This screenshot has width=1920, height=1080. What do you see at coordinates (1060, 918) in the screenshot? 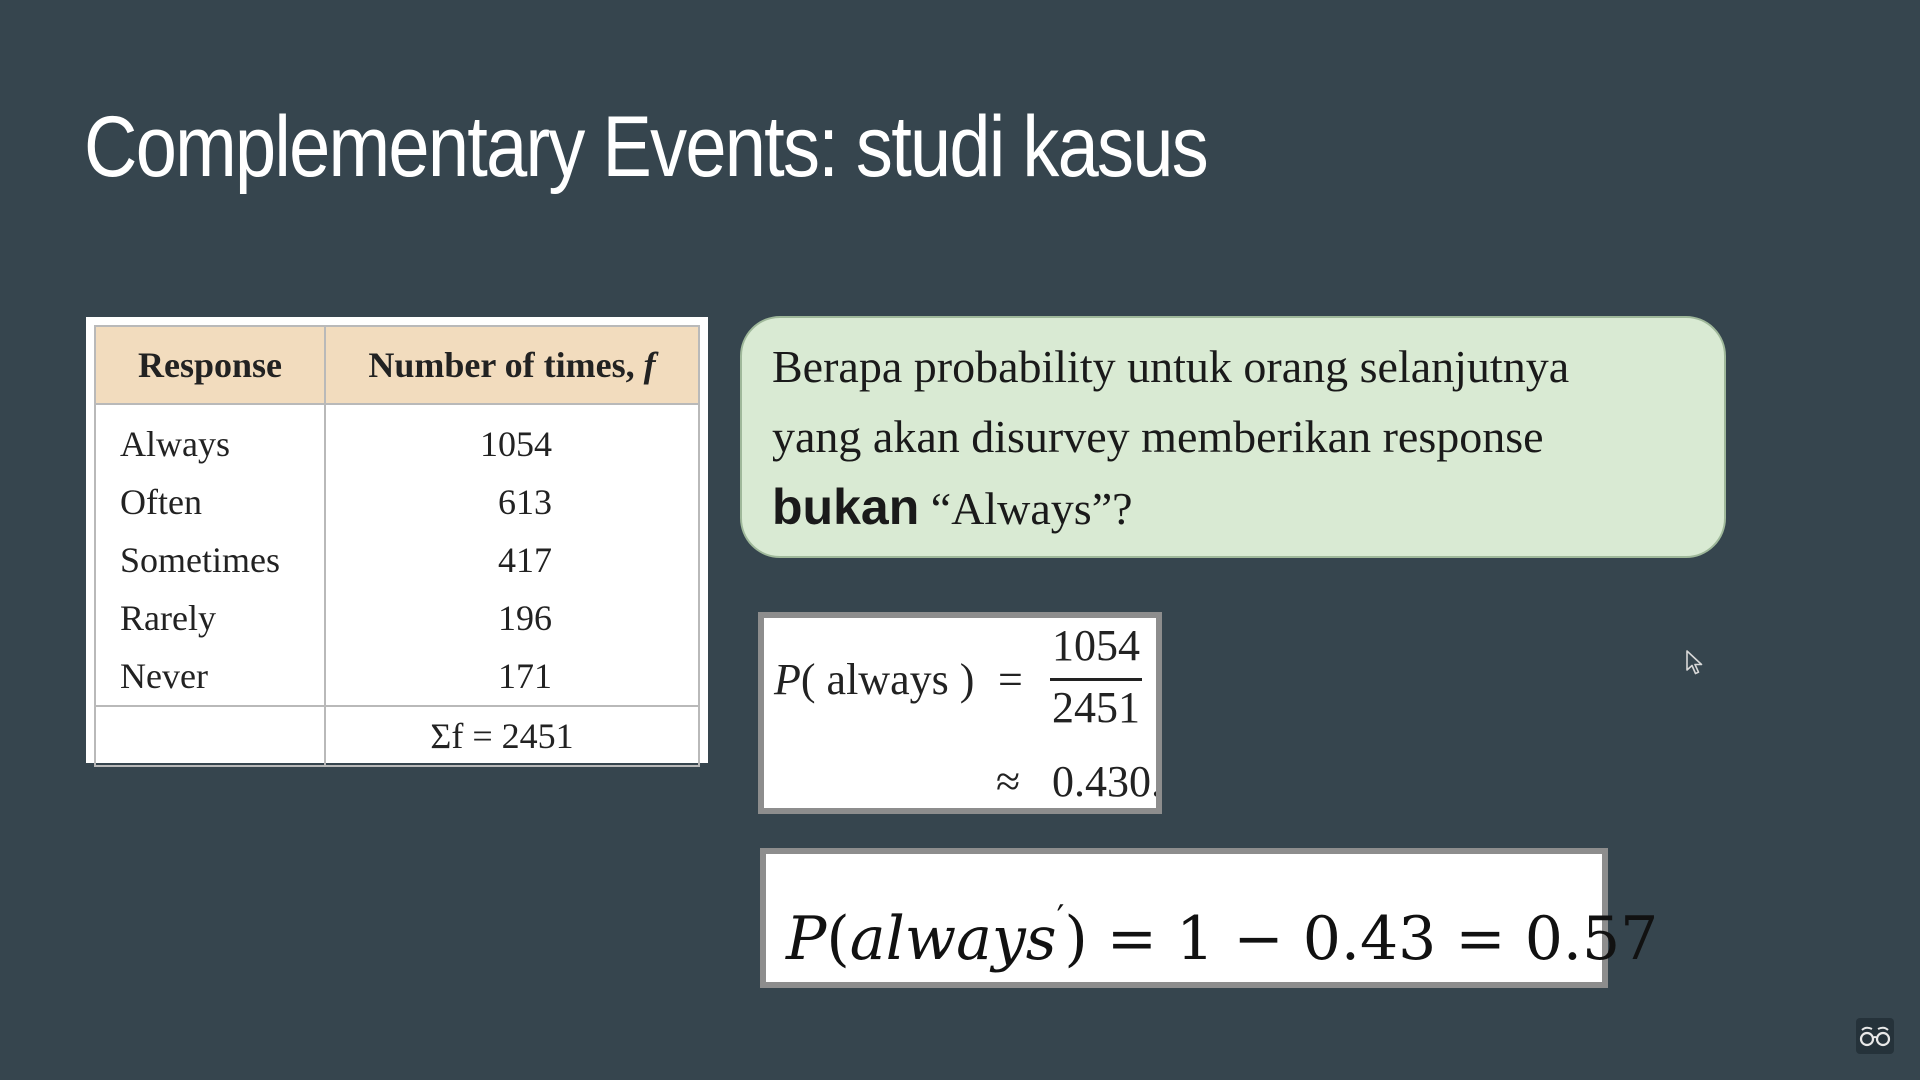
I see `complement-prime: ′` at bounding box center [1060, 918].